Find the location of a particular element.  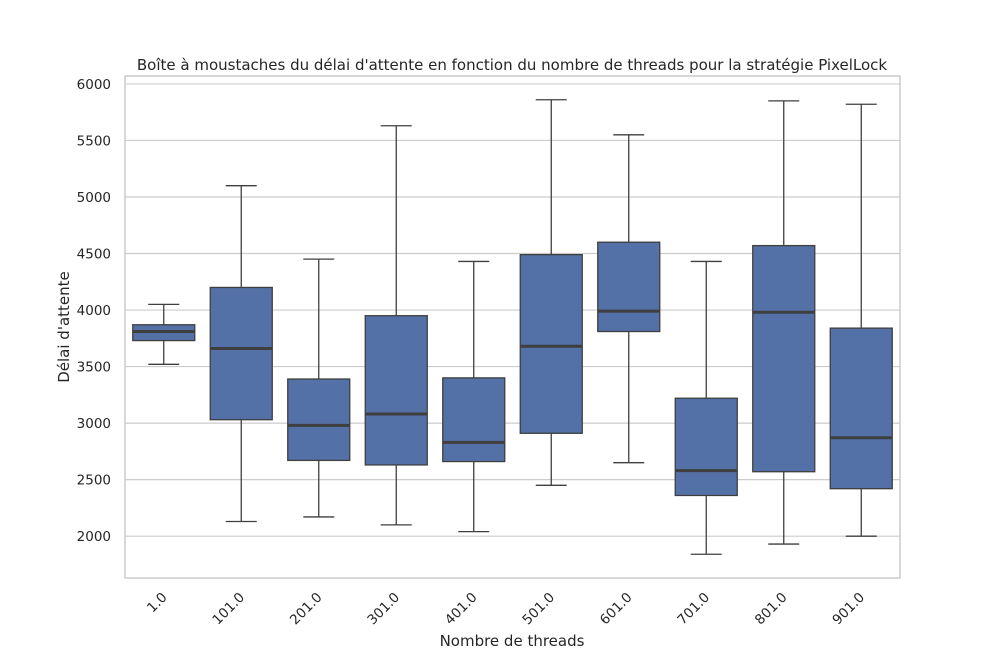

x-tick-label: 501.0 is located at coordinates (538, 609).